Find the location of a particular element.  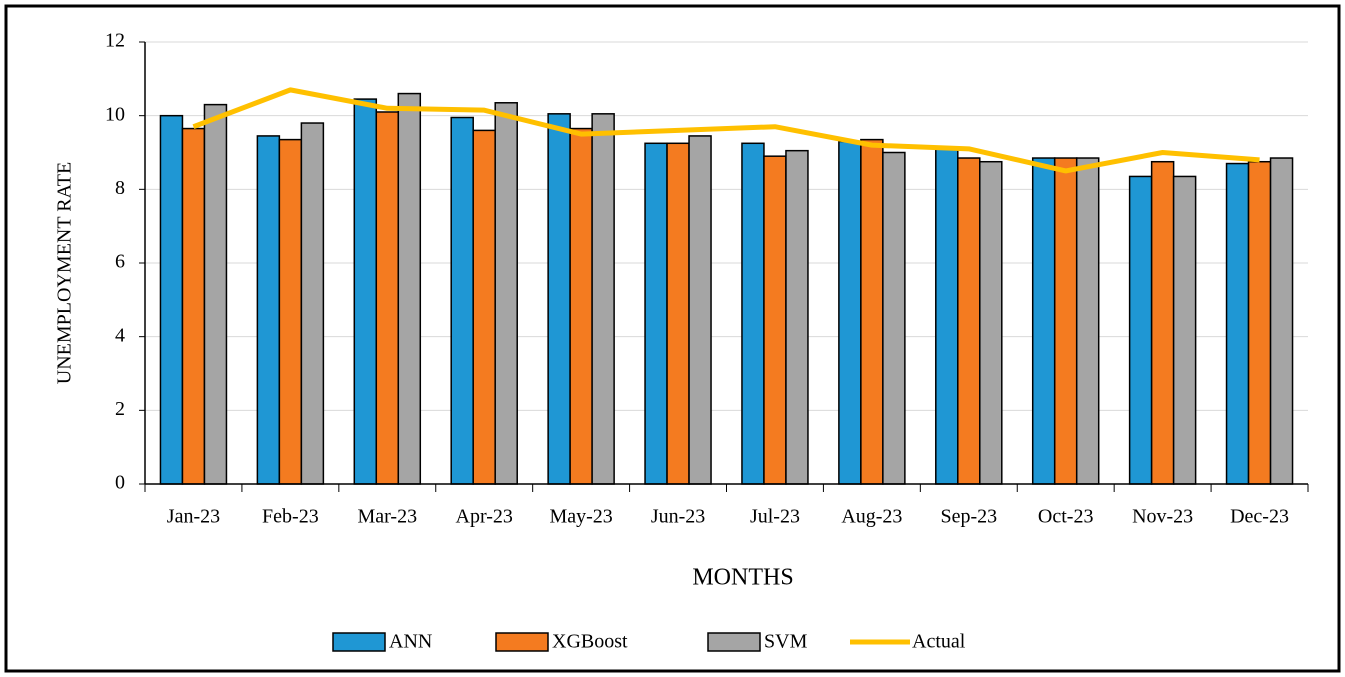

y-tick-label: 4 is located at coordinates (120, 335).